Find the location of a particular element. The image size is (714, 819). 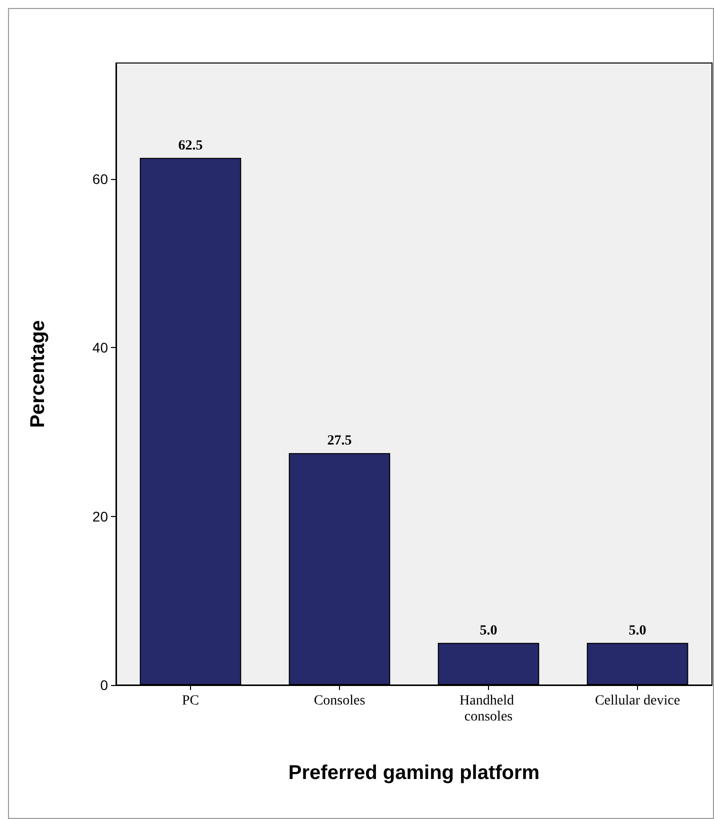

data-label: 27.5 is located at coordinates (339, 441).